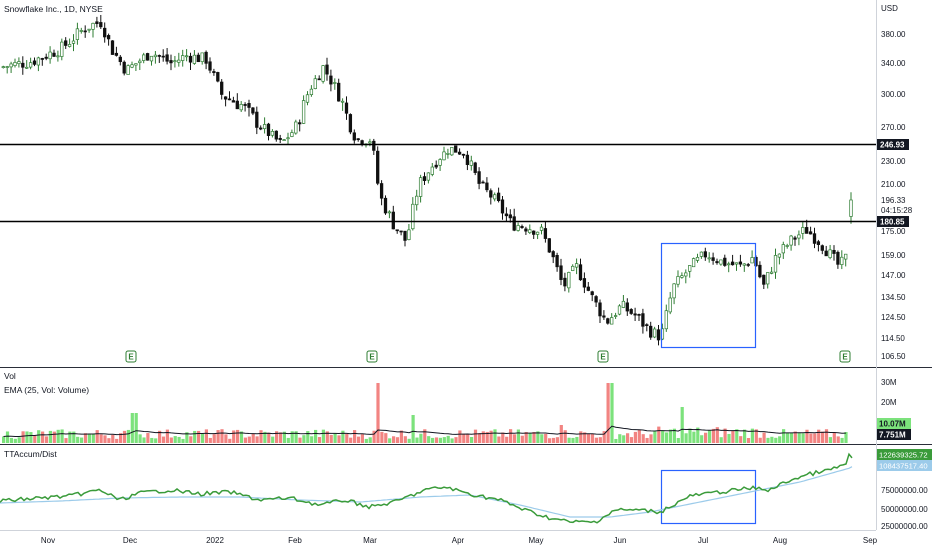  Describe the element at coordinates (892, 424) in the screenshot. I see `volume-last-value: 10.07M` at that location.